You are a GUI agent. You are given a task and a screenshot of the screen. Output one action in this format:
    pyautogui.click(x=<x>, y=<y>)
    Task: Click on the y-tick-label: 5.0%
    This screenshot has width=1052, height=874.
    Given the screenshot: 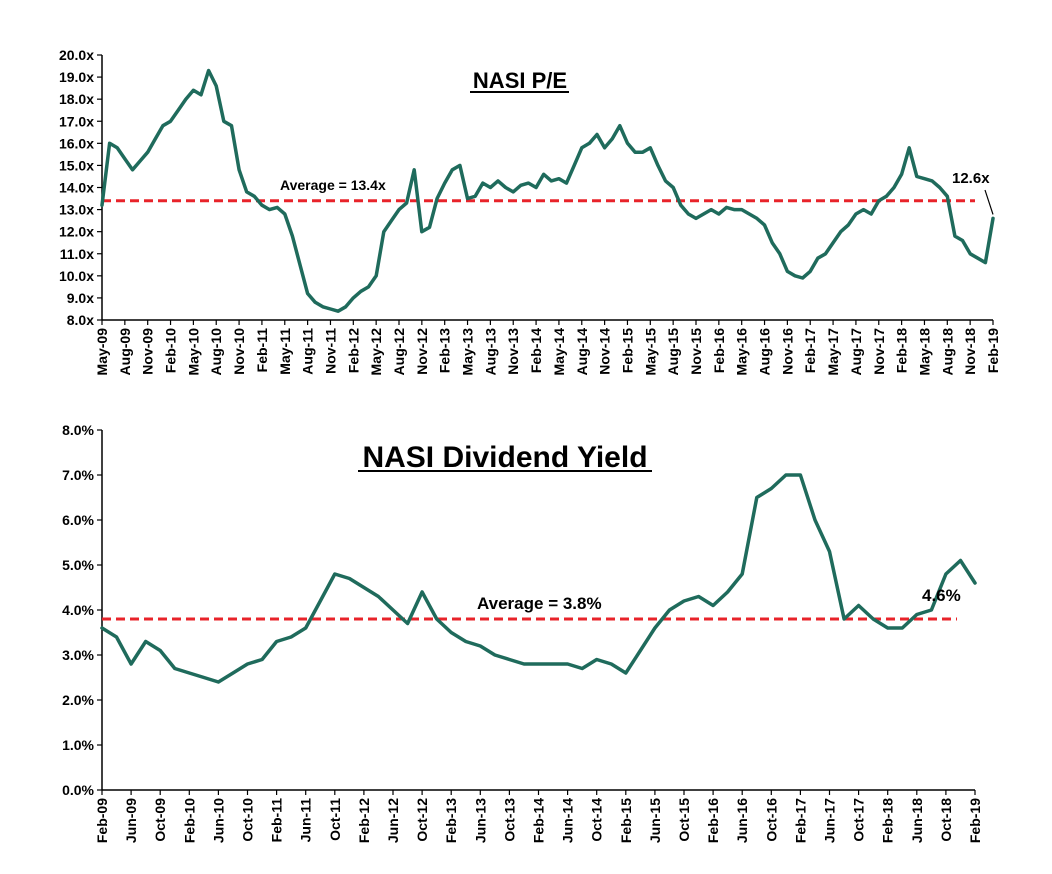 What is the action you would take?
    pyautogui.click(x=78, y=565)
    